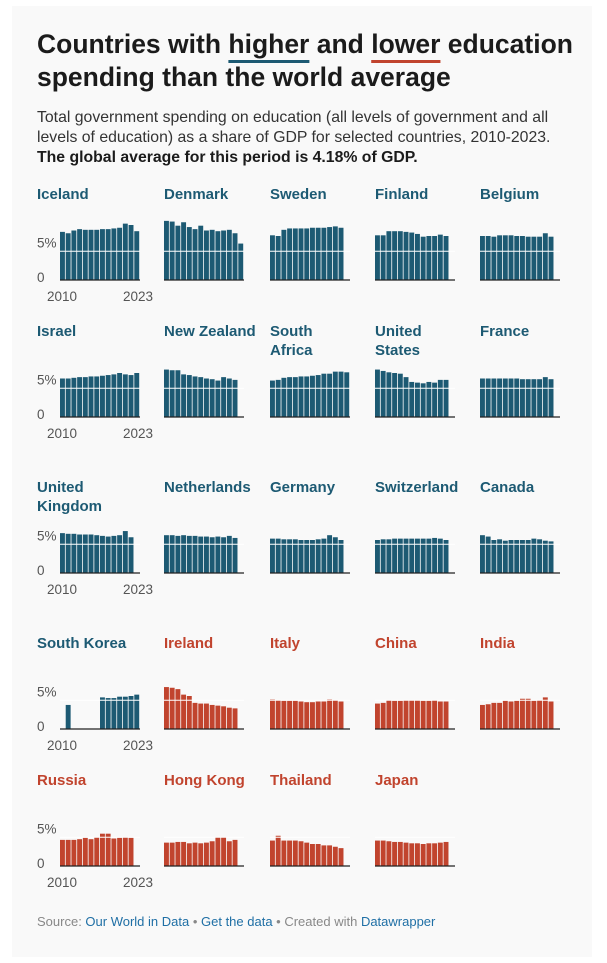  Describe the element at coordinates (237, 921) in the screenshot. I see `get-the-data-link: Get the data` at that location.